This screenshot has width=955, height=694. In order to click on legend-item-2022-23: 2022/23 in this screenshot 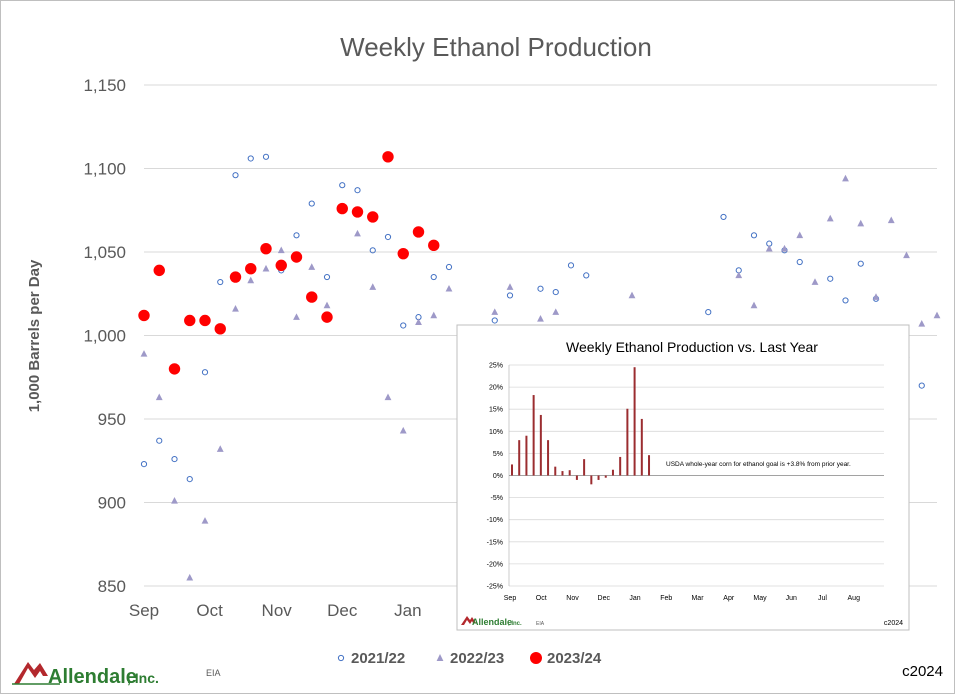, I will do `click(470, 658)`.